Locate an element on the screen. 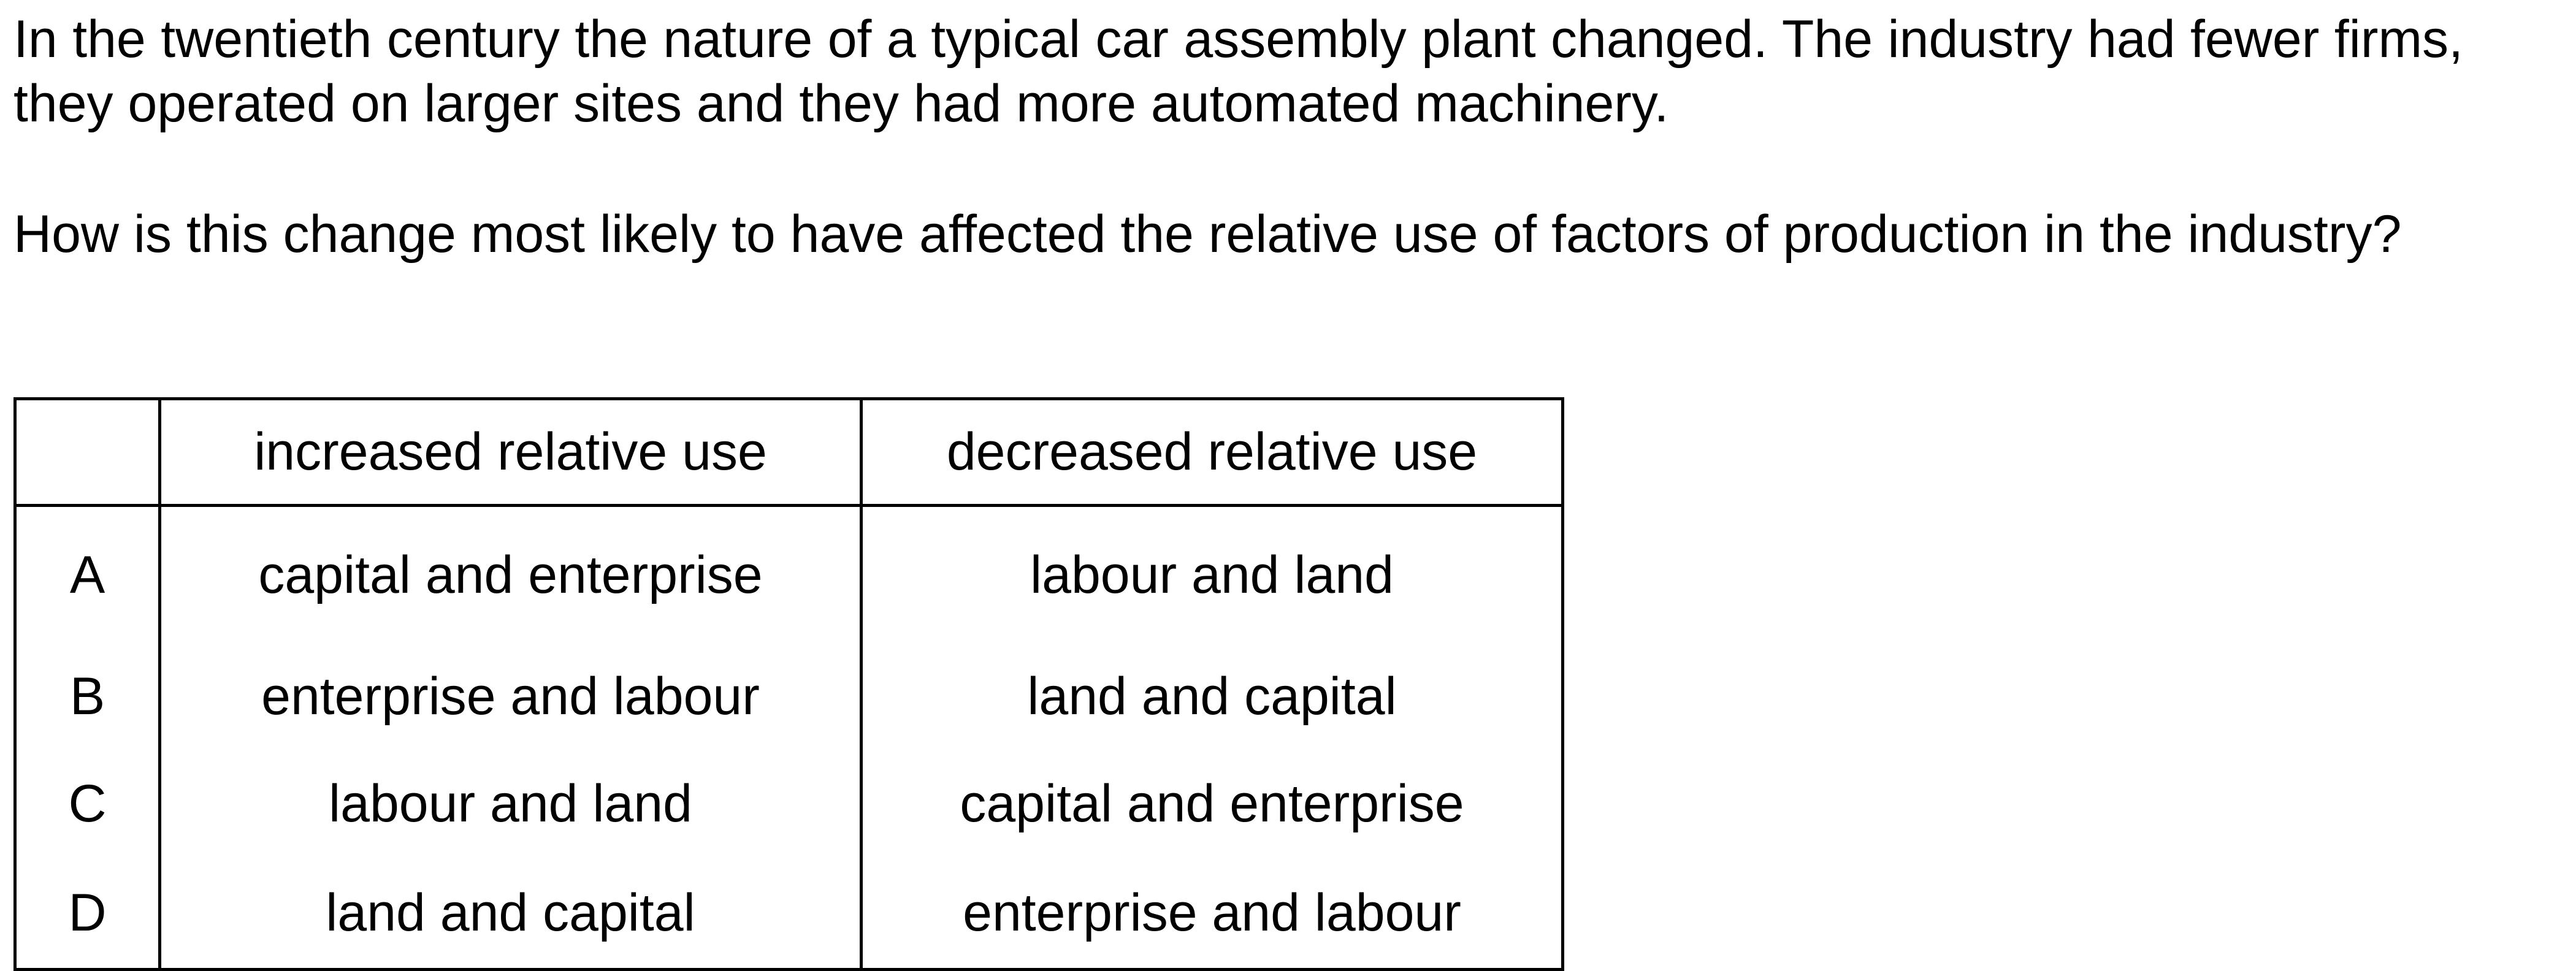 The width and height of the screenshot is (2576, 971). option-row-d: D land and capital enterprise and labour is located at coordinates (788, 914).